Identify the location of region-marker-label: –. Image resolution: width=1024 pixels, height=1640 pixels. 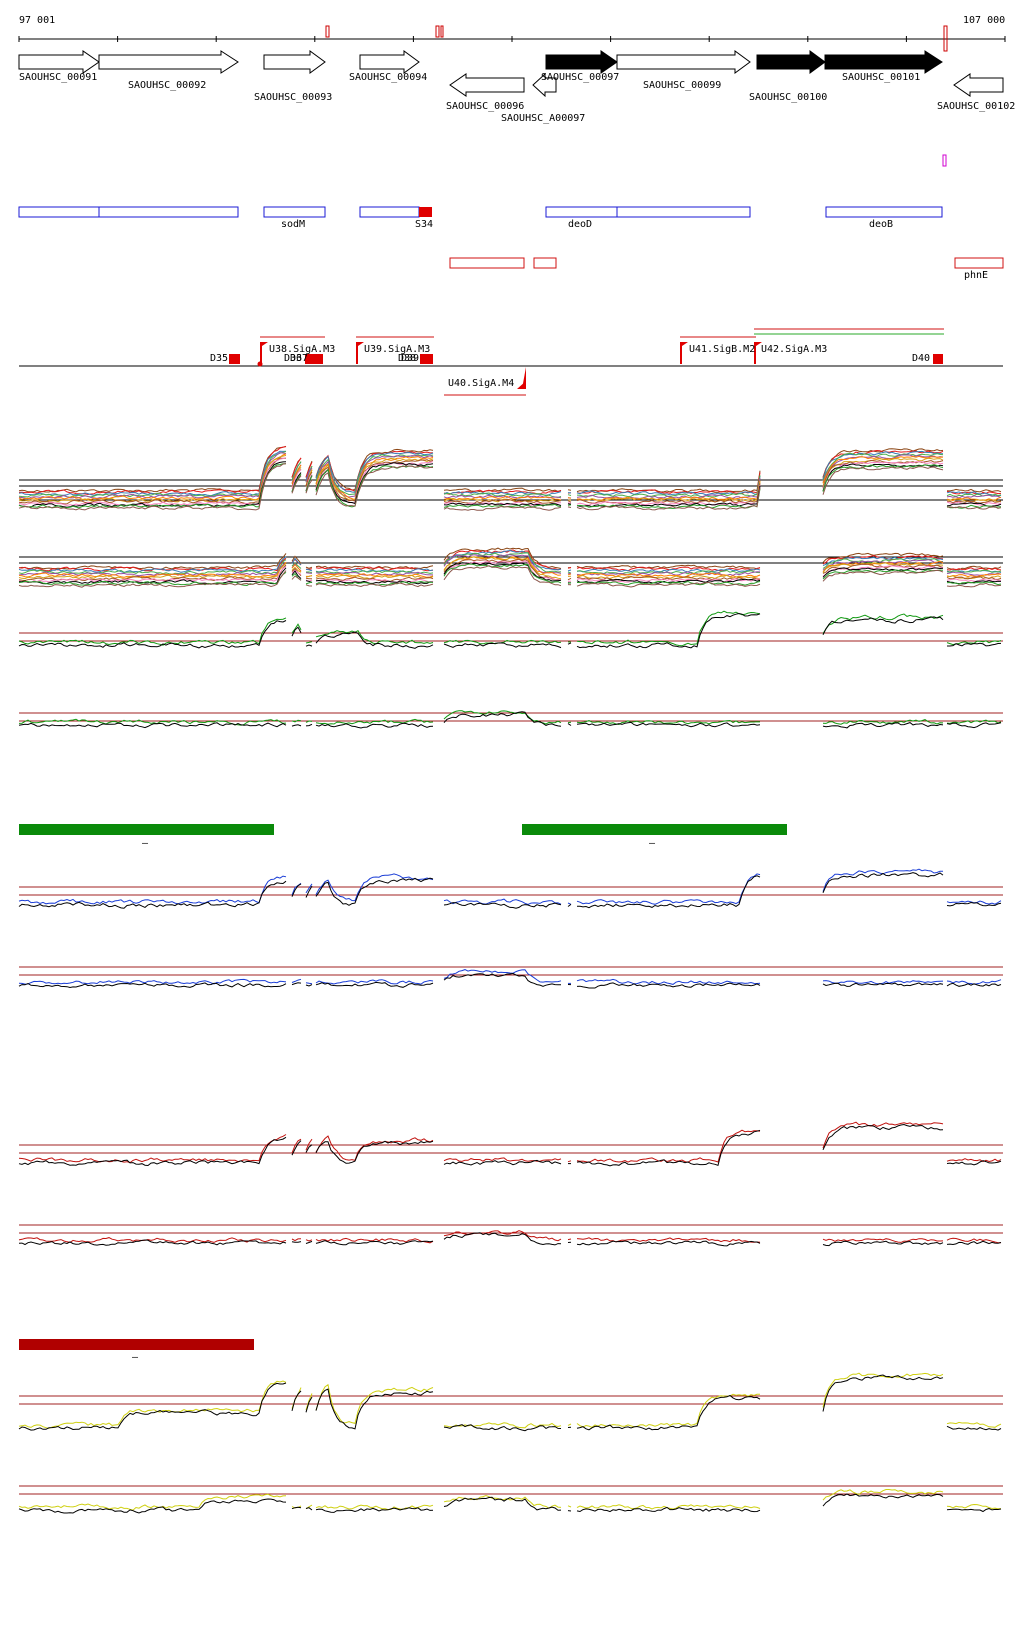
(145, 843).